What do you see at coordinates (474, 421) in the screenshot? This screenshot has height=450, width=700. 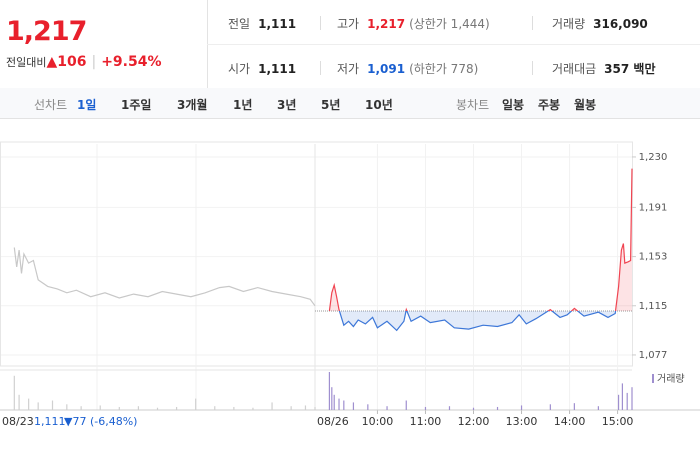 I see `x-tick-label: 12:00` at bounding box center [474, 421].